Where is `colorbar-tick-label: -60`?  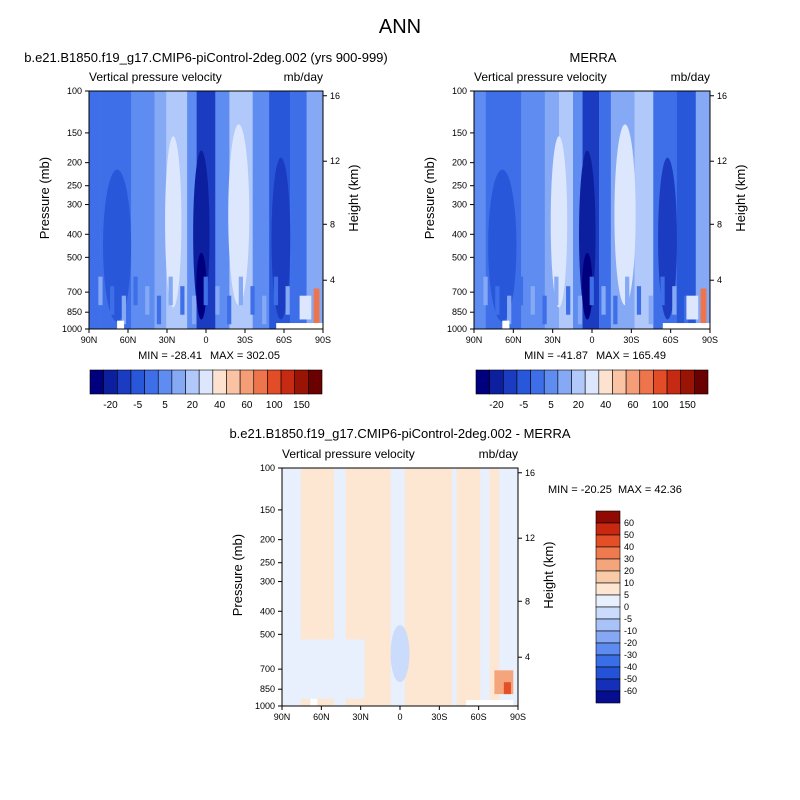
colorbar-tick-label: -60 is located at coordinates (630, 691).